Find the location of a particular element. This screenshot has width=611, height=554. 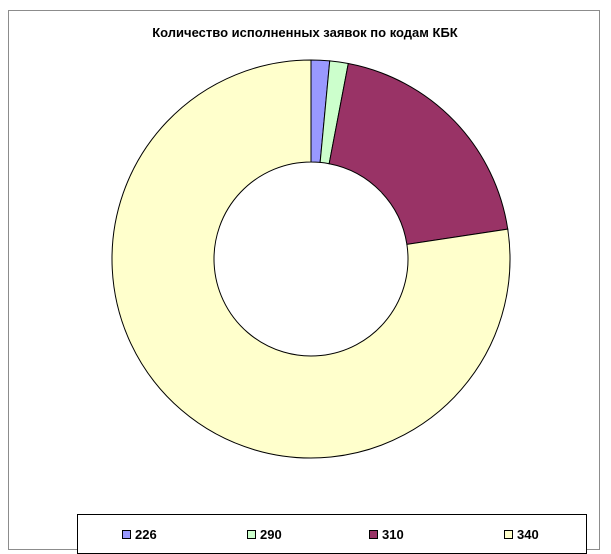

legend-label-340: 340 is located at coordinates (528, 534).